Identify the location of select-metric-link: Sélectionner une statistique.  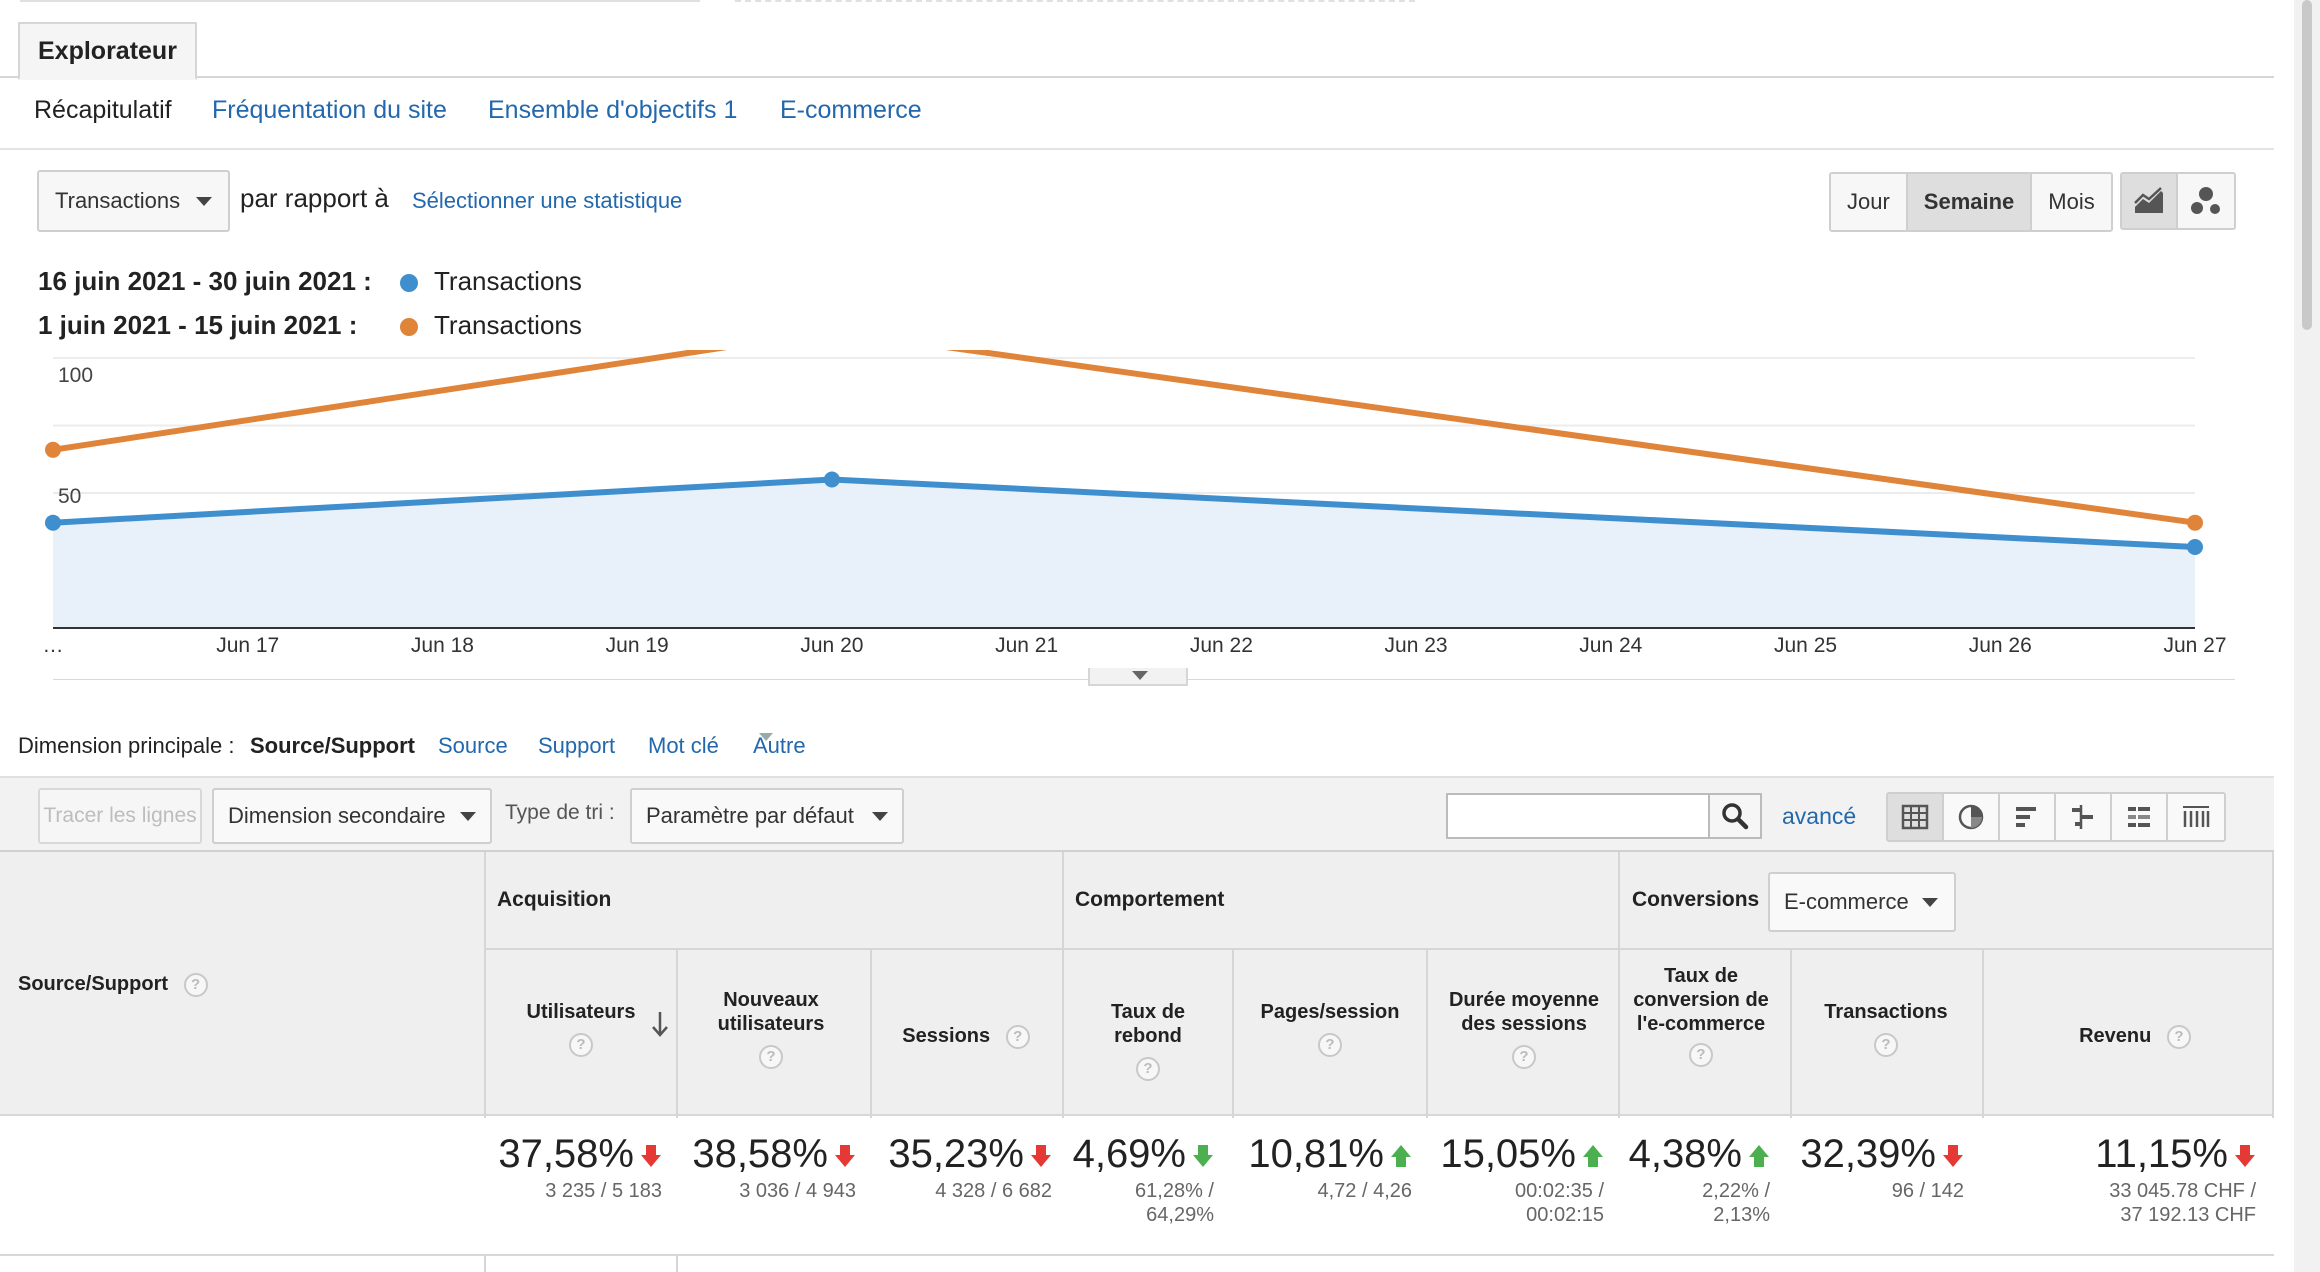
(547, 200).